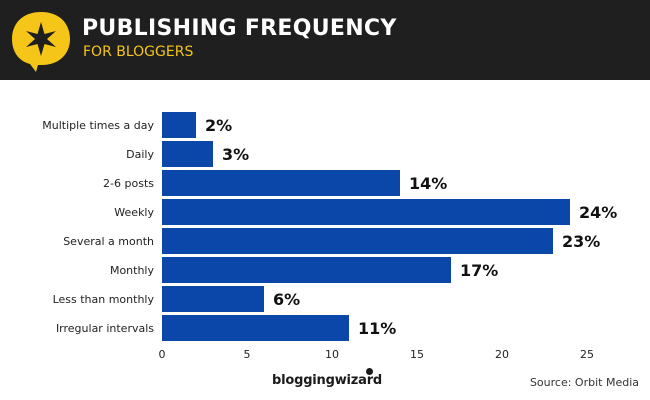 Image resolution: width=650 pixels, height=400 pixels. Describe the element at coordinates (98, 125) in the screenshot. I see `category-label: Multiple times a day` at that location.